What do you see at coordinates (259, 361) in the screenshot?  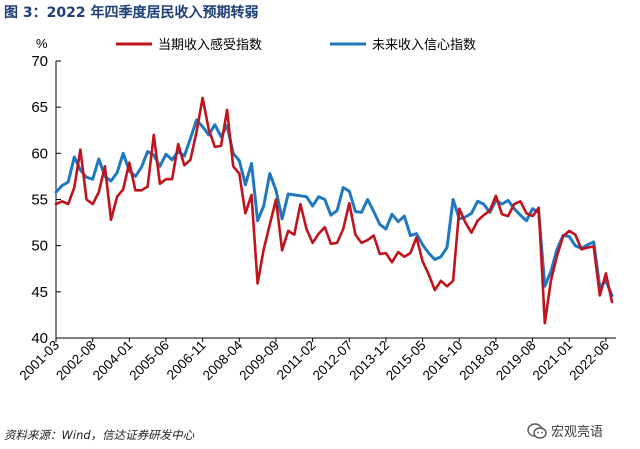 I see `x-tick-label: 2009-09` at bounding box center [259, 361].